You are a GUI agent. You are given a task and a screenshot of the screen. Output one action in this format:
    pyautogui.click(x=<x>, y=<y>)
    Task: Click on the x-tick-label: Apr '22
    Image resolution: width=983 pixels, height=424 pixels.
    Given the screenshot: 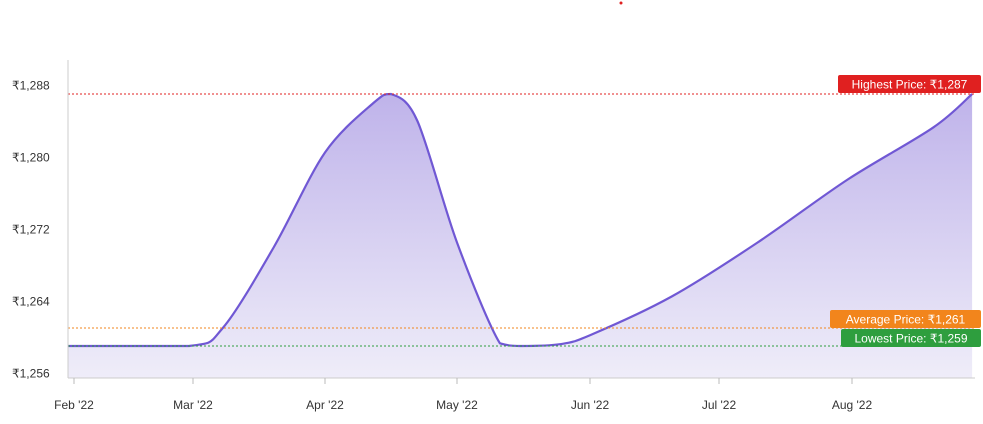 What is the action you would take?
    pyautogui.click(x=325, y=405)
    